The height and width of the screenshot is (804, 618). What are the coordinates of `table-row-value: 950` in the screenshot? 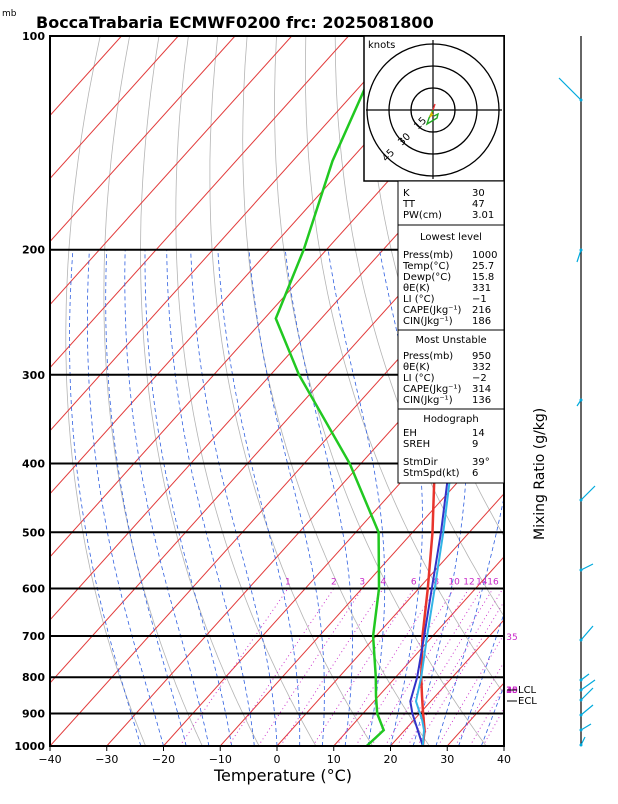 It's located at (481, 356).